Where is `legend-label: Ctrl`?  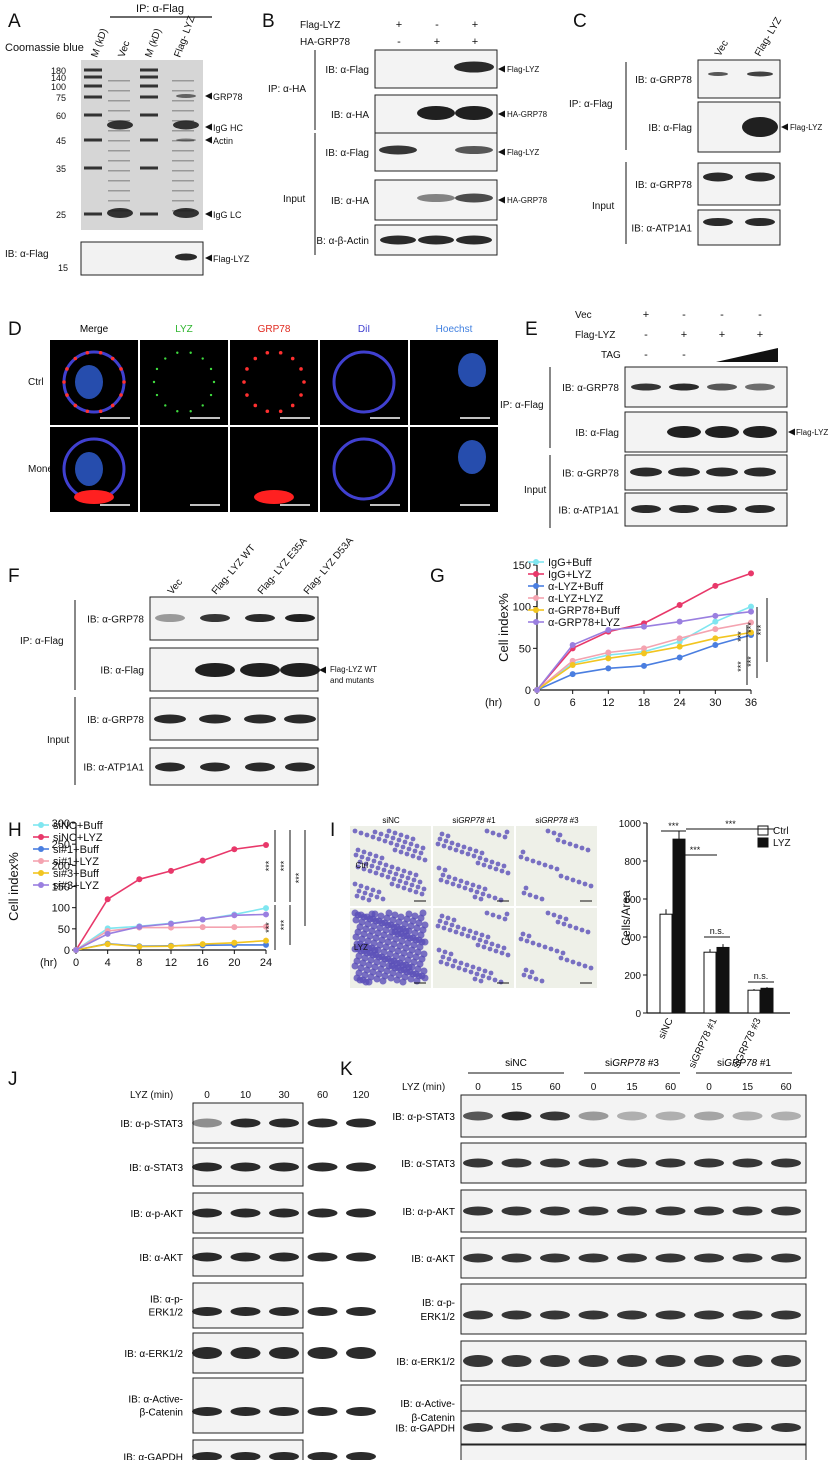 legend-label: Ctrl is located at coordinates (781, 831).